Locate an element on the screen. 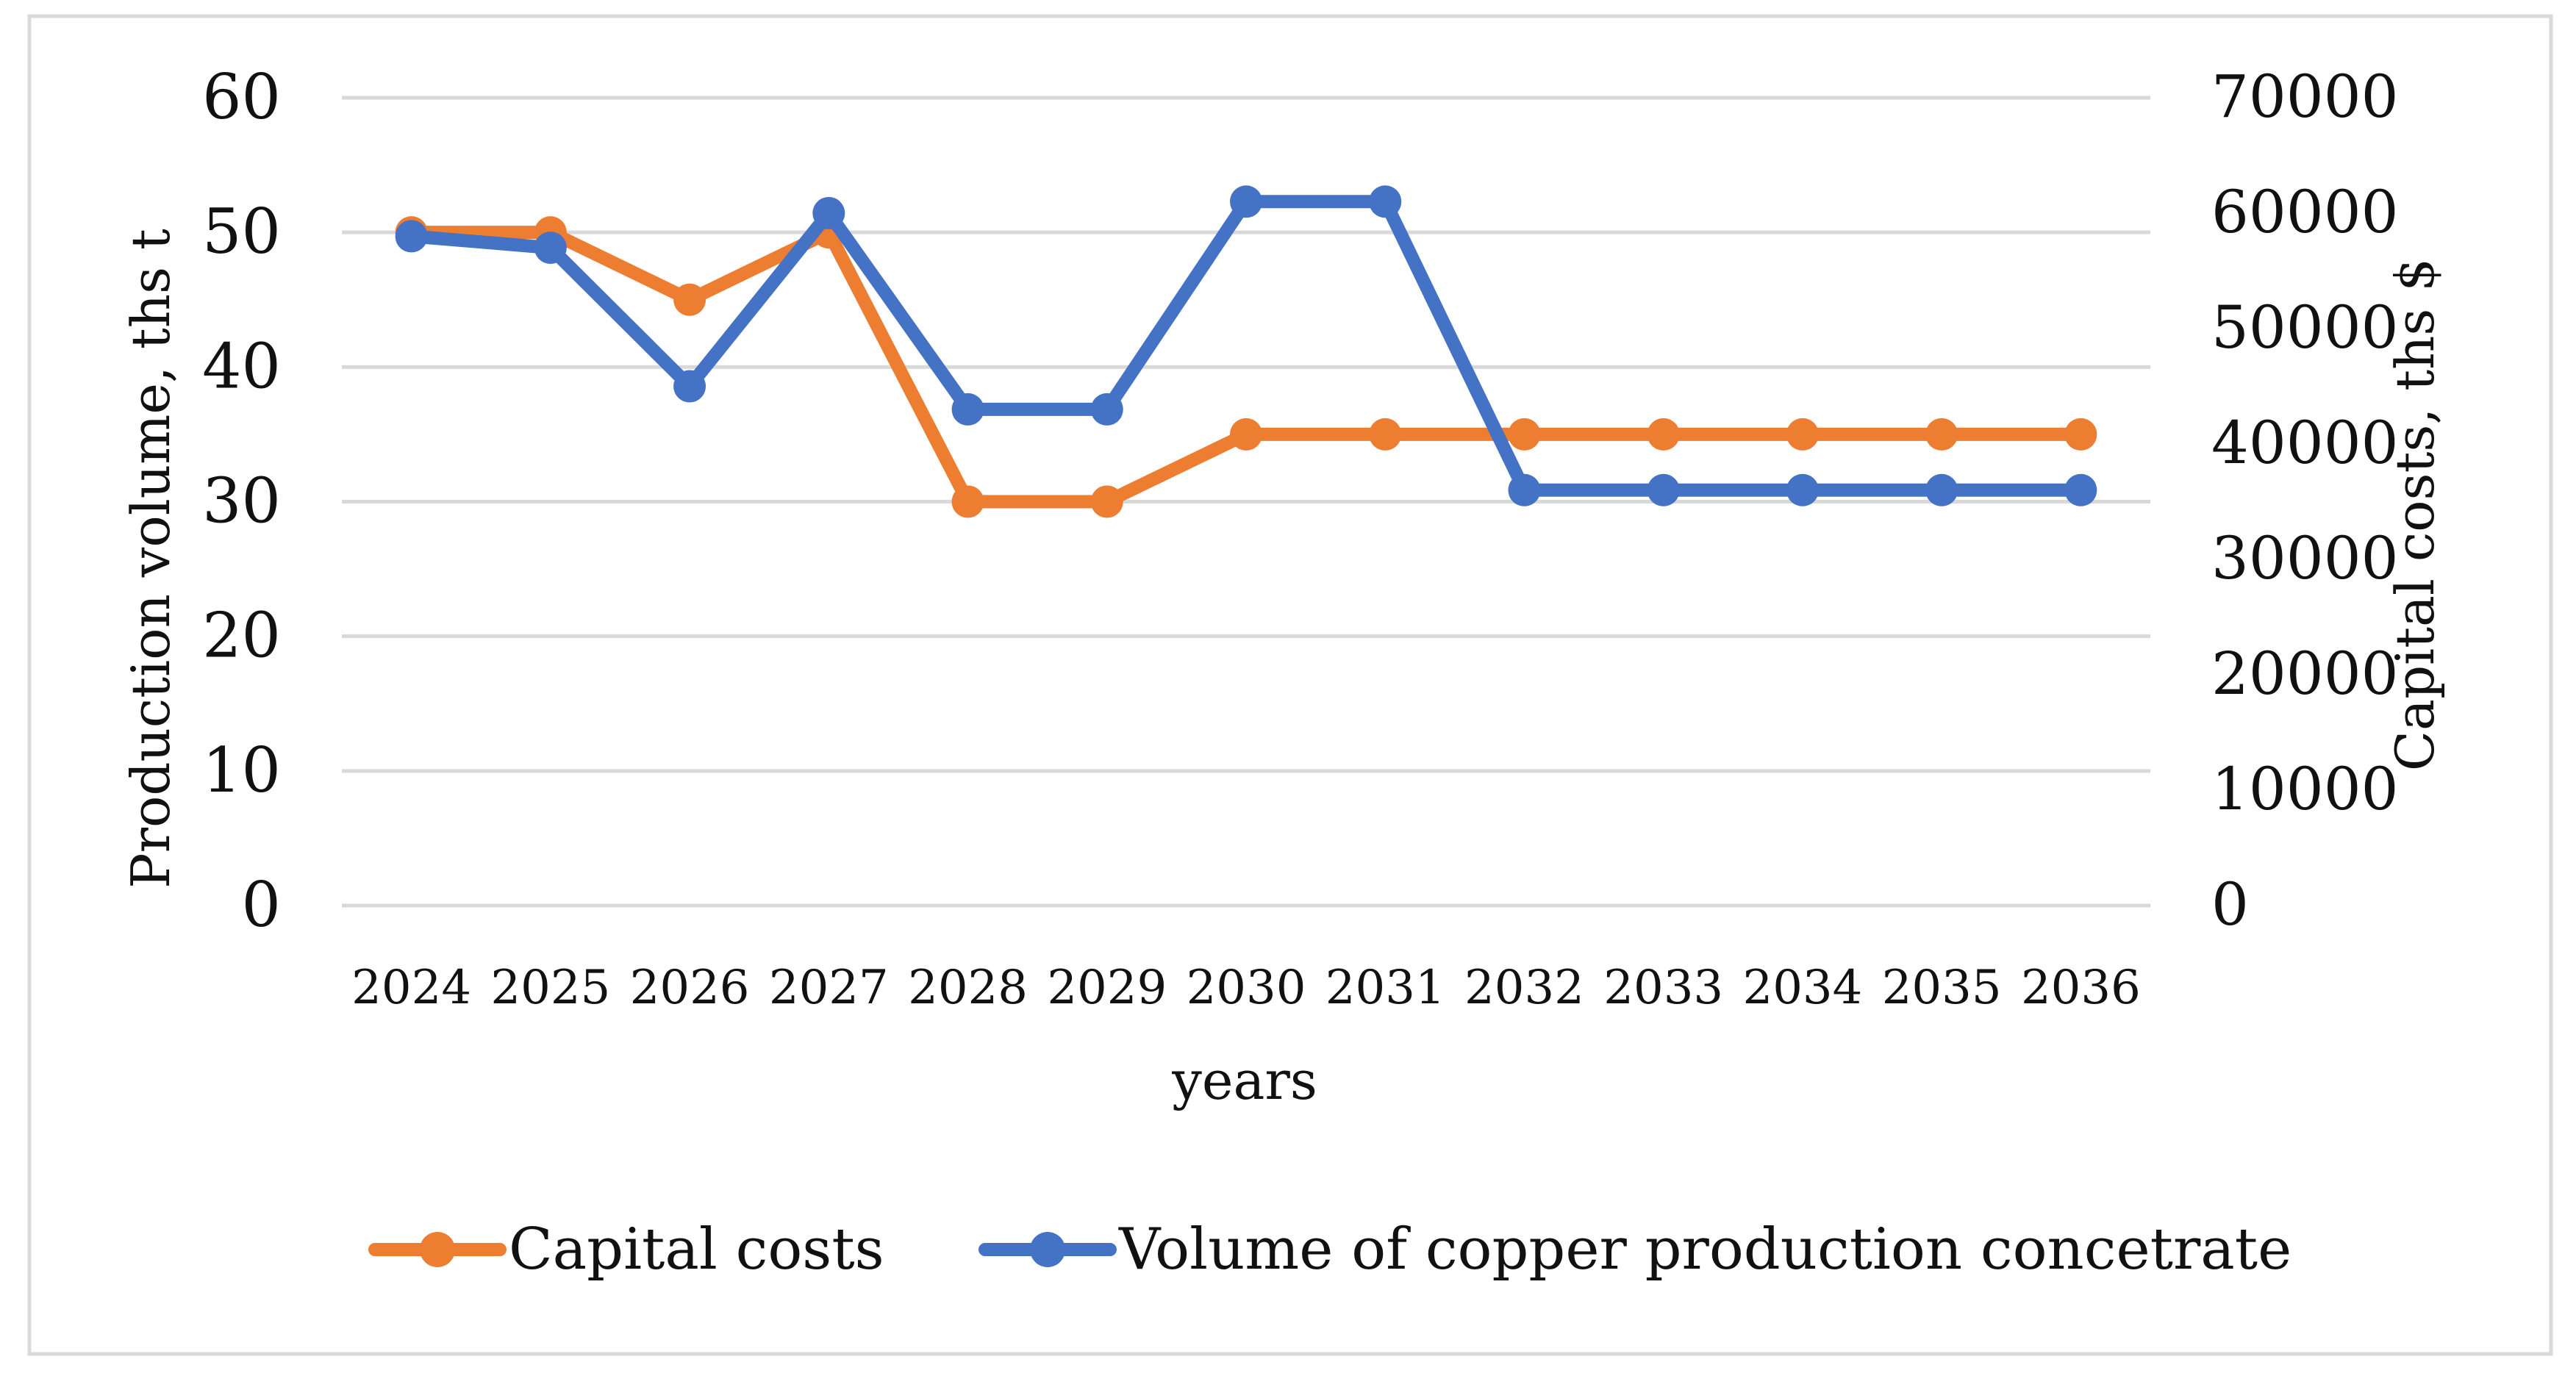  x-tick-label: 2029 is located at coordinates (1107, 988).